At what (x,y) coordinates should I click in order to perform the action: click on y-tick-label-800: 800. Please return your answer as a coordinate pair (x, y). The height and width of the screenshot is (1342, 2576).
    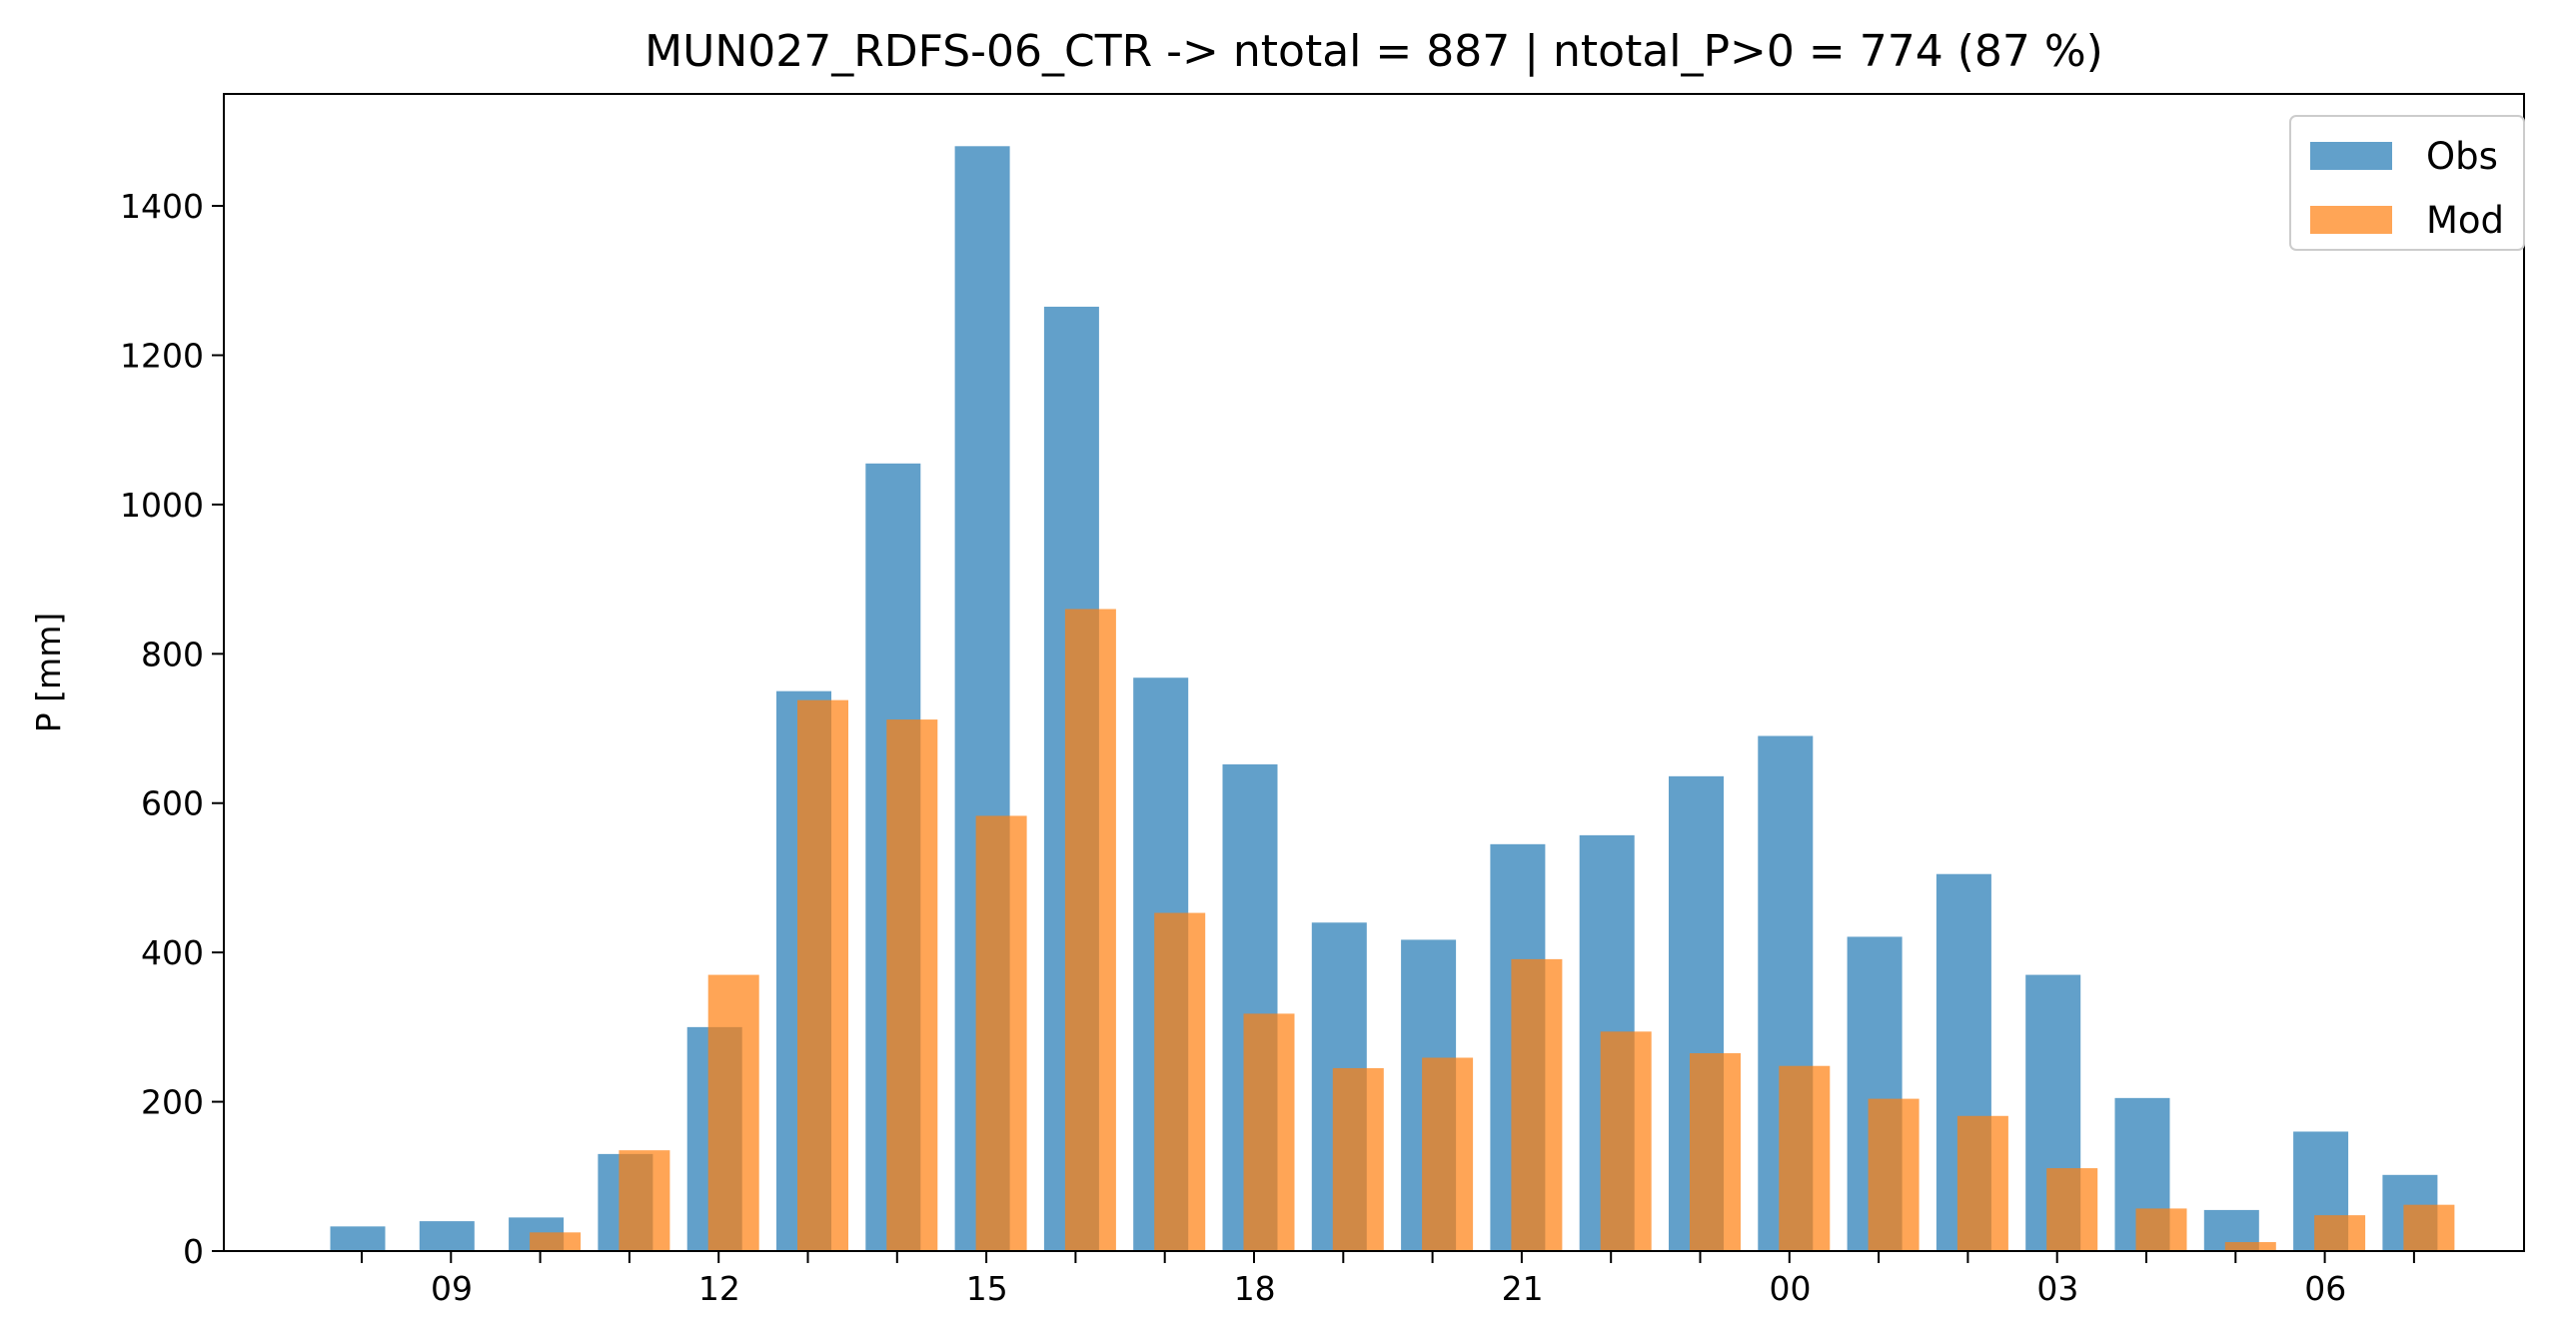
    Looking at the image, I should click on (172, 654).